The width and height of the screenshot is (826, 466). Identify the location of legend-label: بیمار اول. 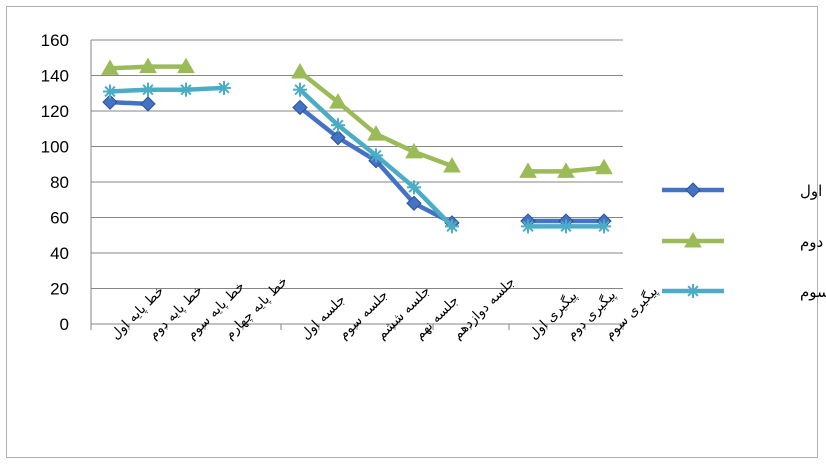
(813, 191).